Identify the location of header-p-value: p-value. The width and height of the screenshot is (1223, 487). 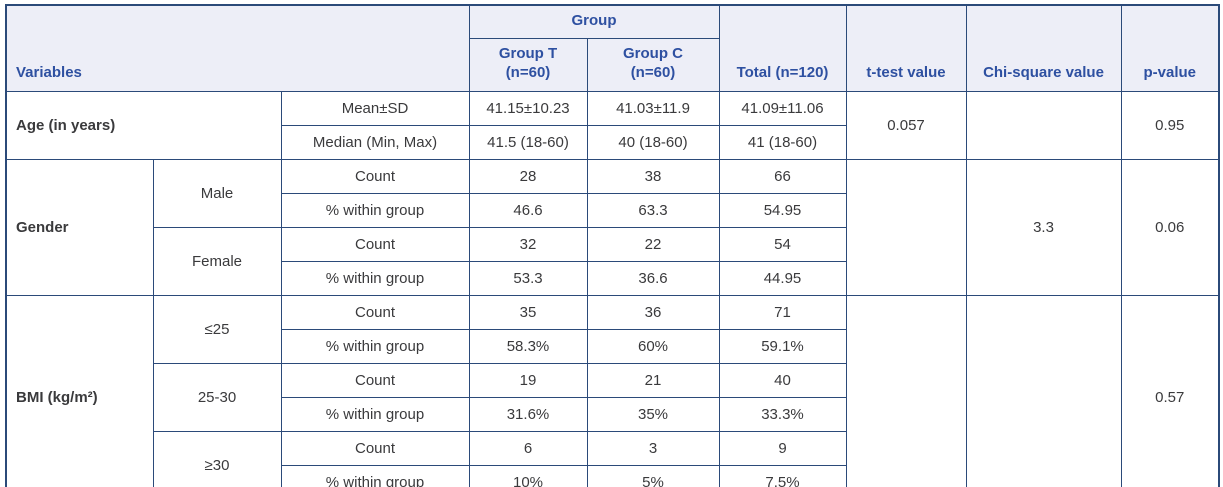
(1170, 48).